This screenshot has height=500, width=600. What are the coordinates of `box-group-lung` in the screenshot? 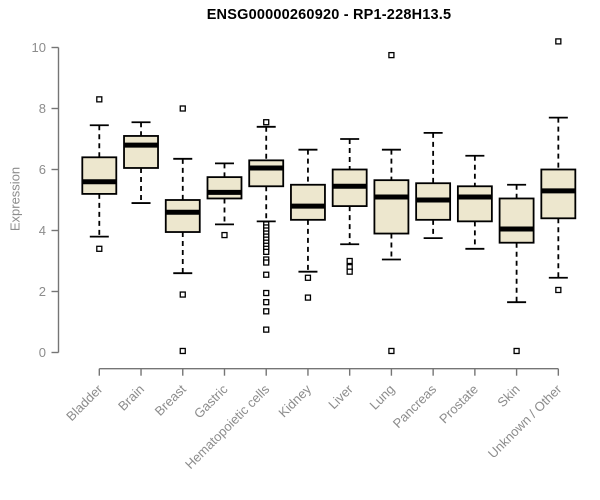 It's located at (391, 203).